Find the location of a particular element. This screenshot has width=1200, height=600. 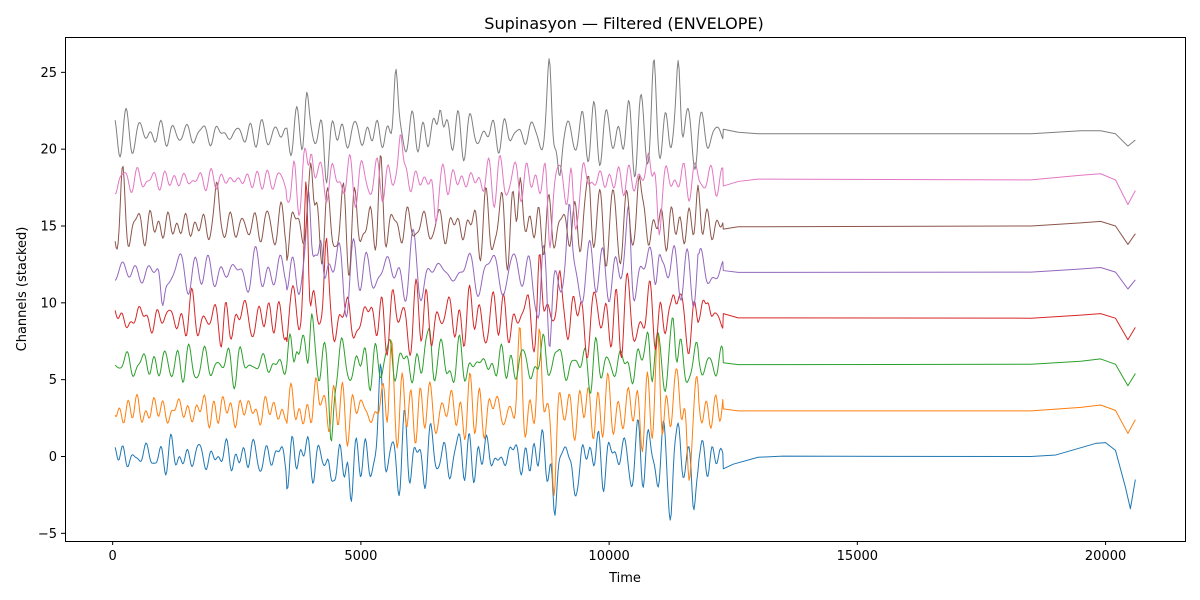

x-tick-label: 0 is located at coordinates (113, 556).